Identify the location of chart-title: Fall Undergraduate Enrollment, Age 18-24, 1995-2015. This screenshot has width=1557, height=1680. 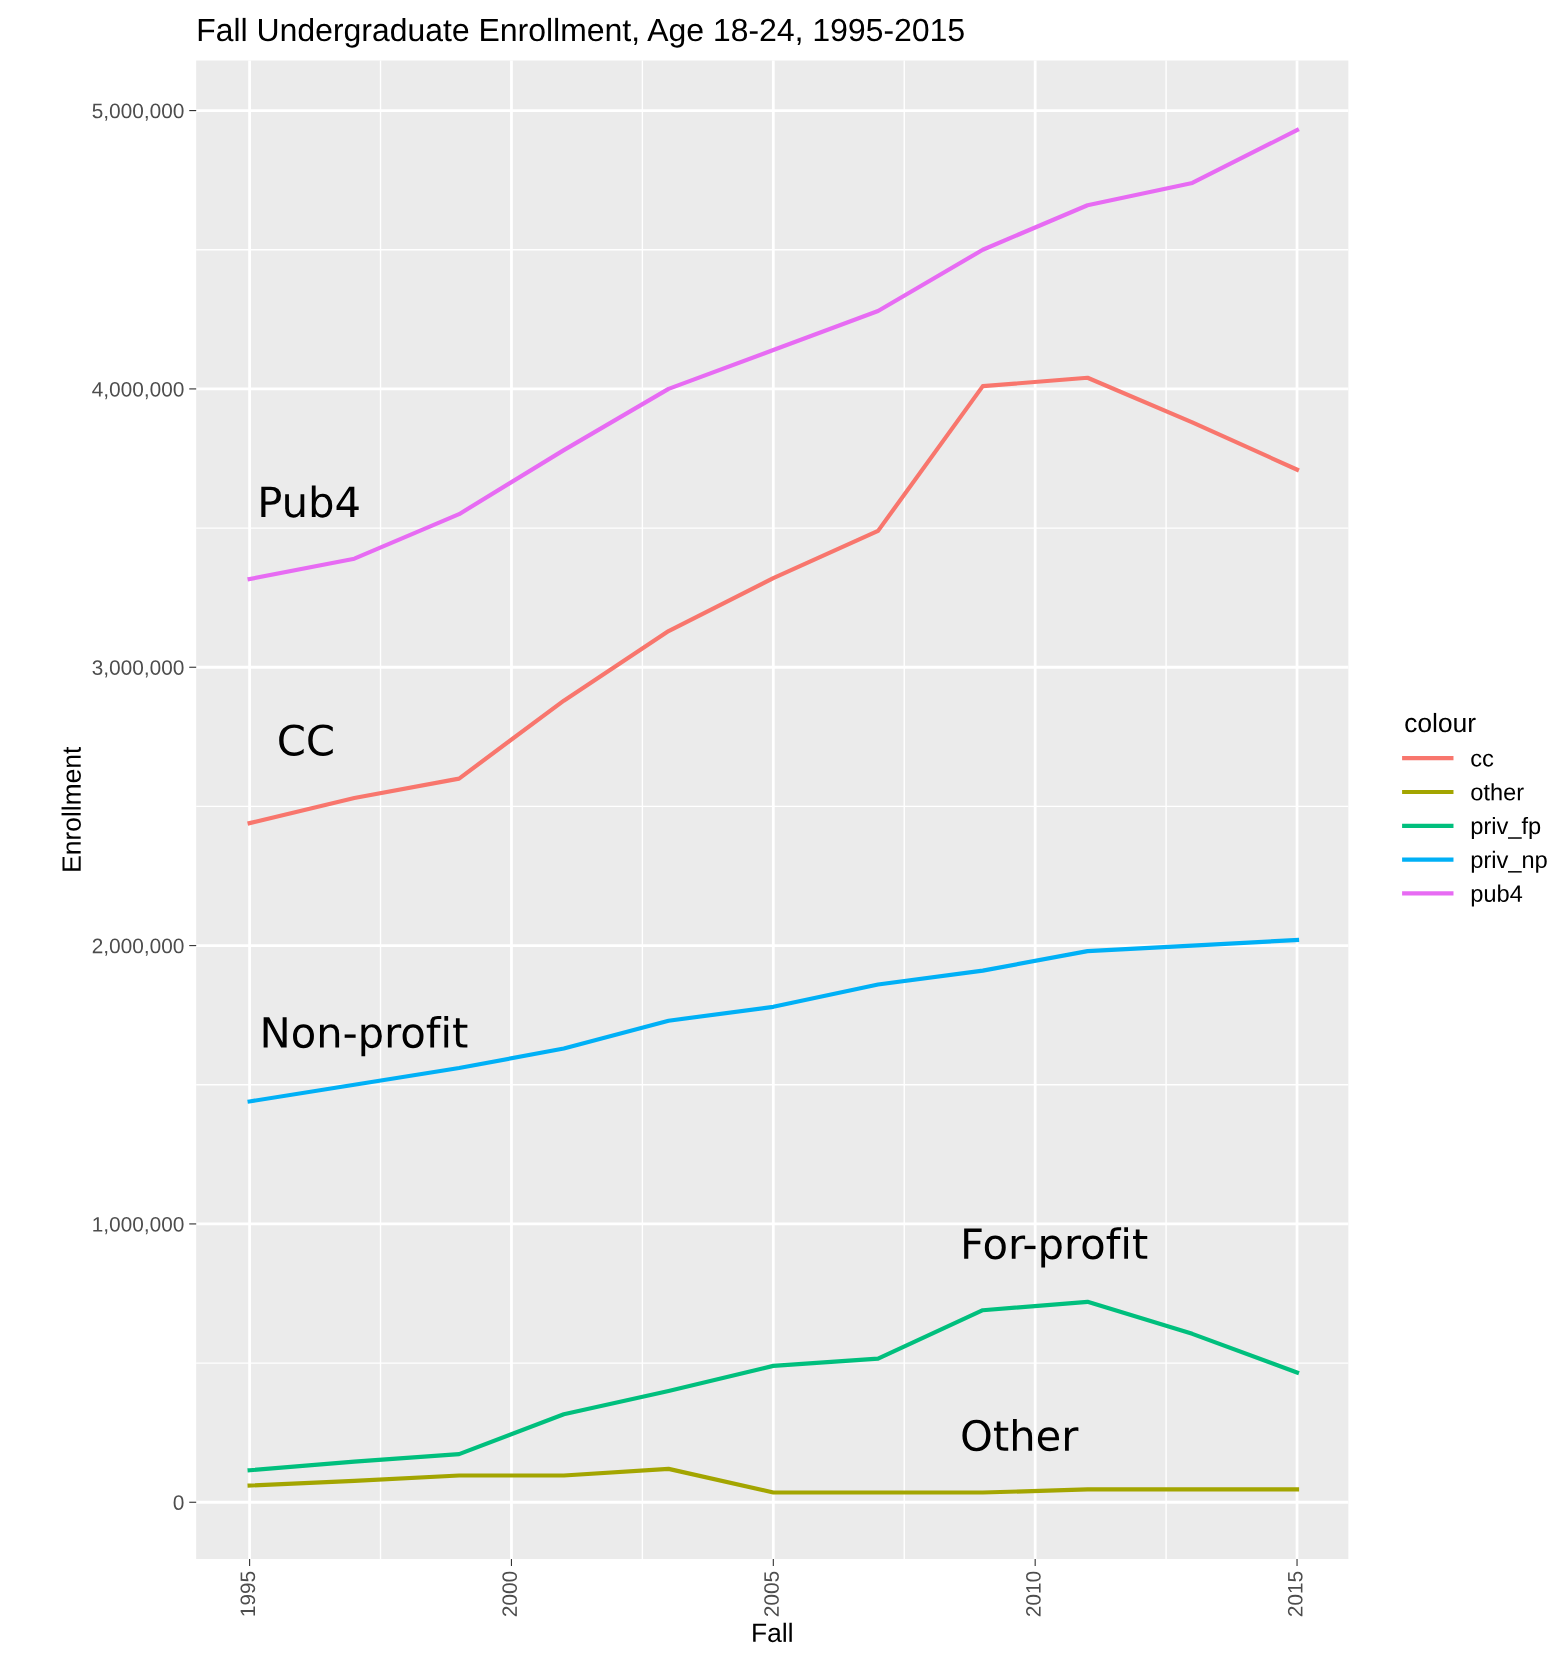
(581, 32).